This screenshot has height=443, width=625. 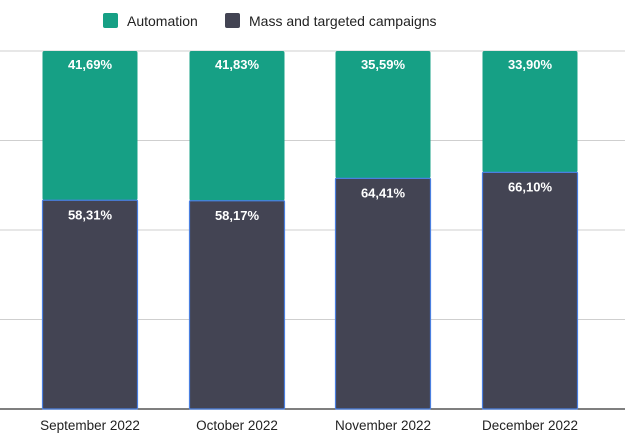 What do you see at coordinates (530, 425) in the screenshot?
I see `x-tick-label: December 2022` at bounding box center [530, 425].